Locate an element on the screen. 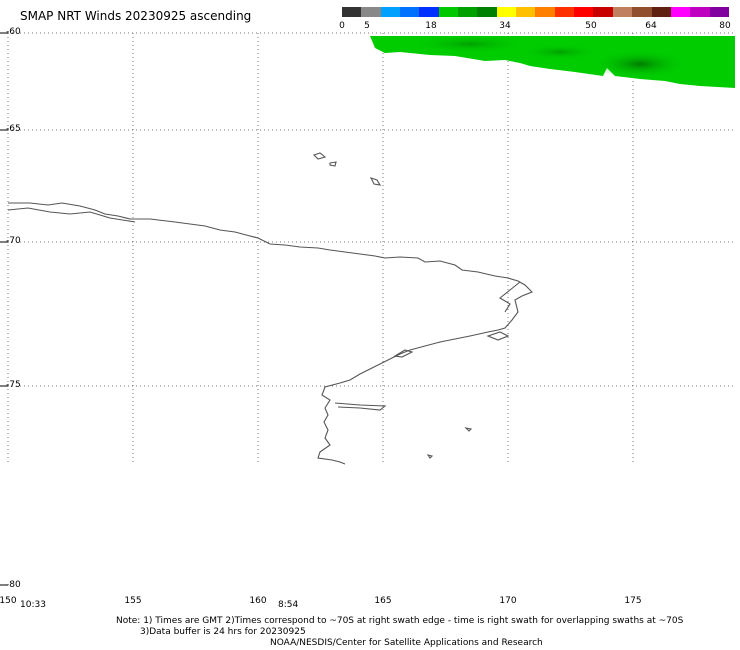  latitude-label: -60 is located at coordinates (13, 32).